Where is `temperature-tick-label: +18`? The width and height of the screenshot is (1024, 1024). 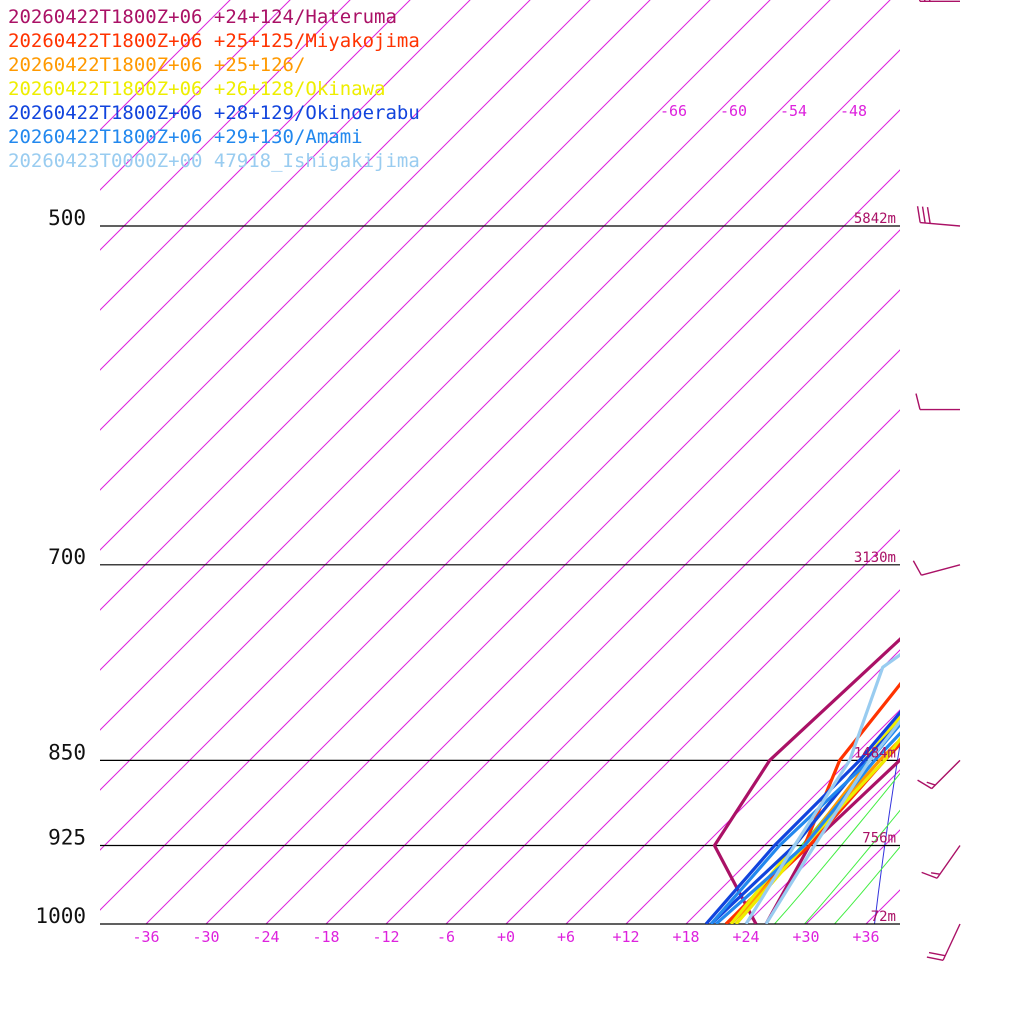
temperature-tick-label: +18 is located at coordinates (685, 937).